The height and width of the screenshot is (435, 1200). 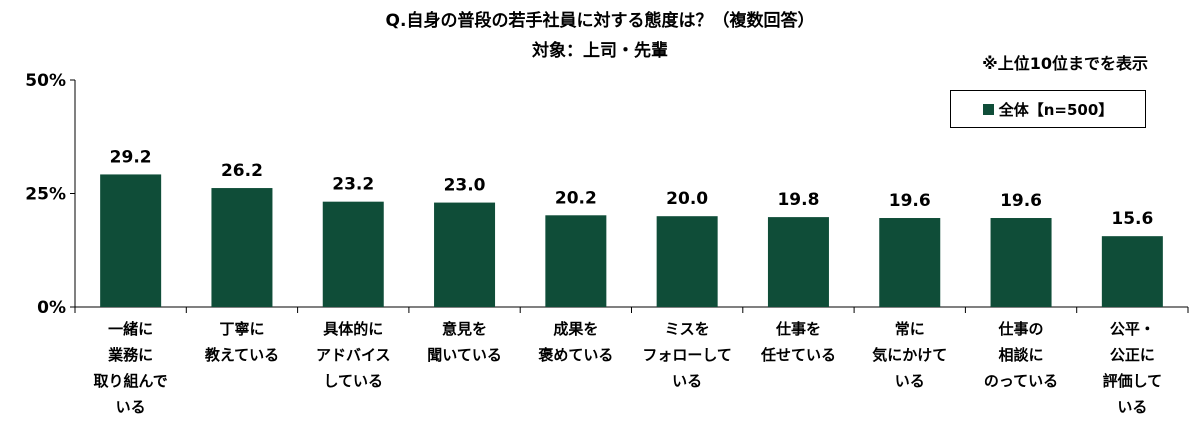 What do you see at coordinates (1021, 355) in the screenshot?
I see `category-label: 相談に` at bounding box center [1021, 355].